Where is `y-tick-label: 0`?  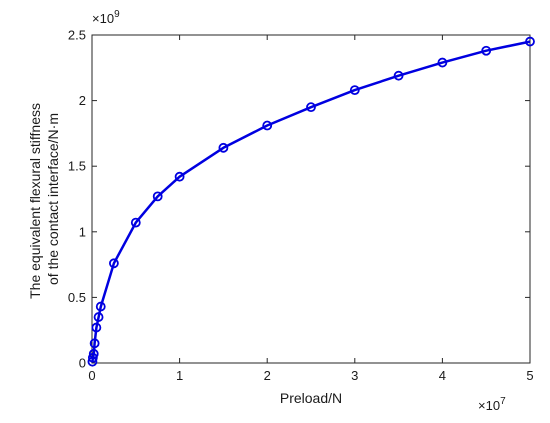
y-tick-label: 0 is located at coordinates (82, 363).